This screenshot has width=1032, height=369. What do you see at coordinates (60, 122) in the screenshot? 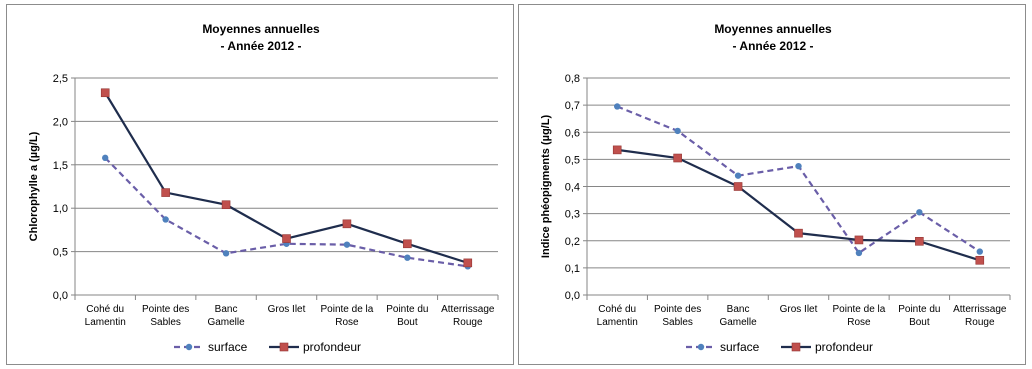
I see `y-tick-label: 2,0` at bounding box center [60, 122].